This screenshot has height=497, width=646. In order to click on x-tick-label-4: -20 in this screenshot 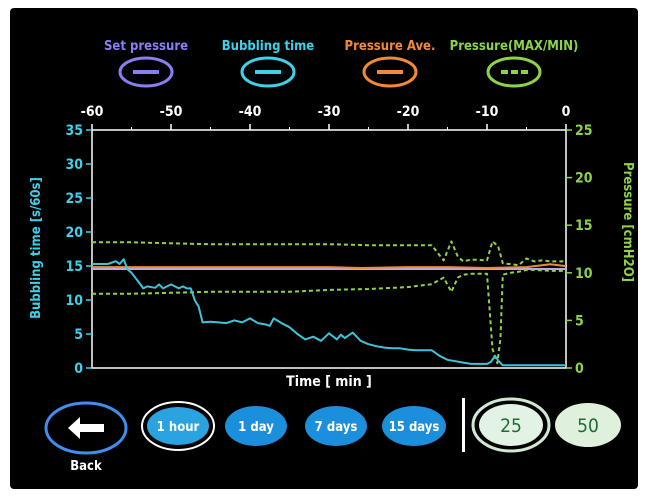, I will do `click(408, 112)`.